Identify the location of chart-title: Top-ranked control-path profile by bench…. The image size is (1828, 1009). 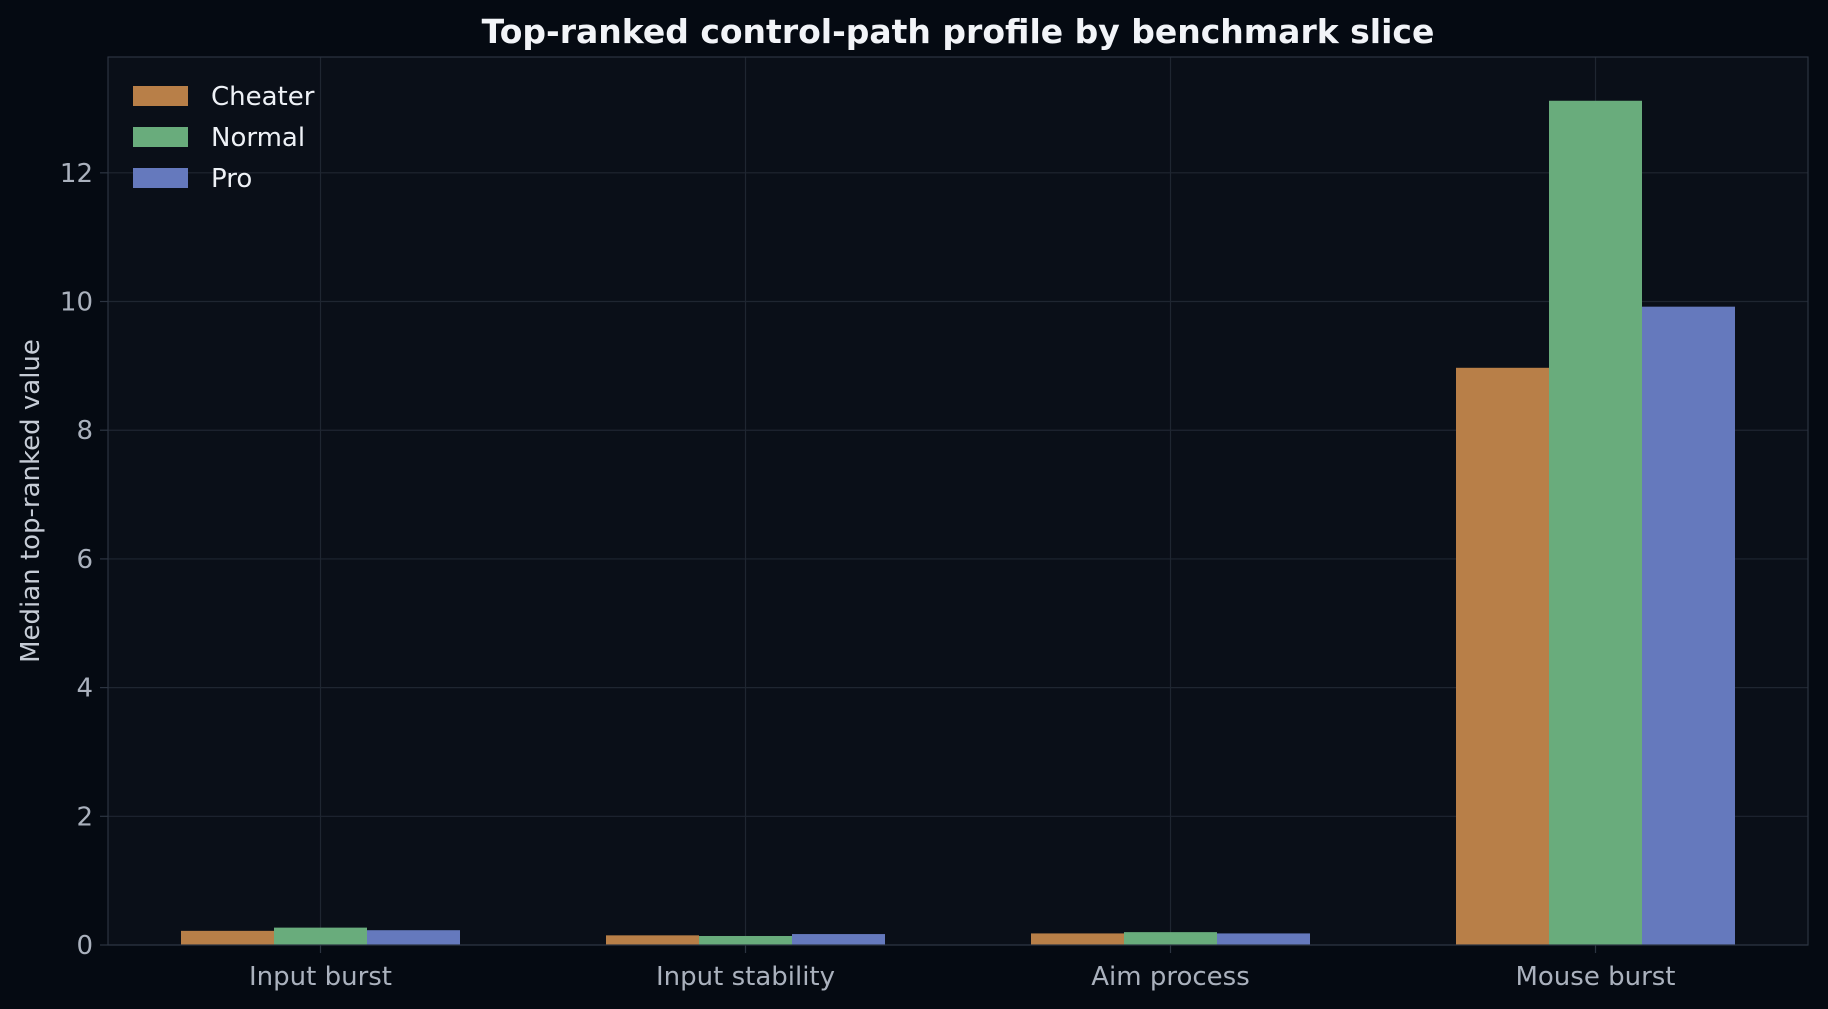
(958, 31).